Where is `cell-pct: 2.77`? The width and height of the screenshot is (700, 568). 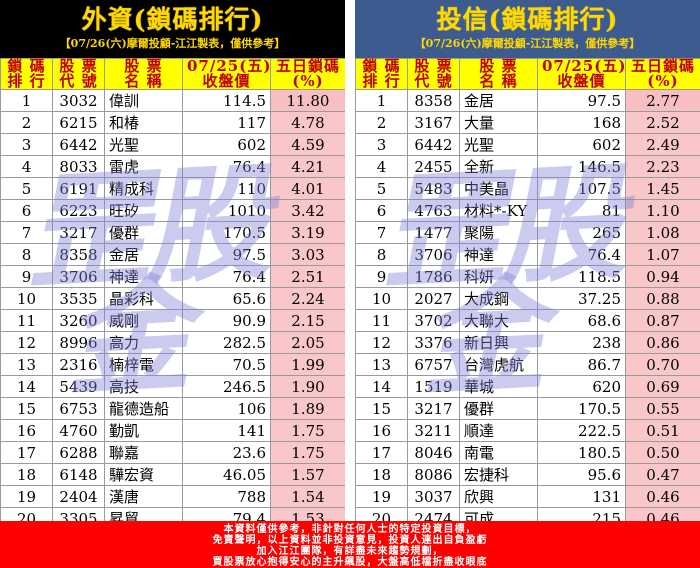
cell-pct: 2.77 is located at coordinates (662, 100).